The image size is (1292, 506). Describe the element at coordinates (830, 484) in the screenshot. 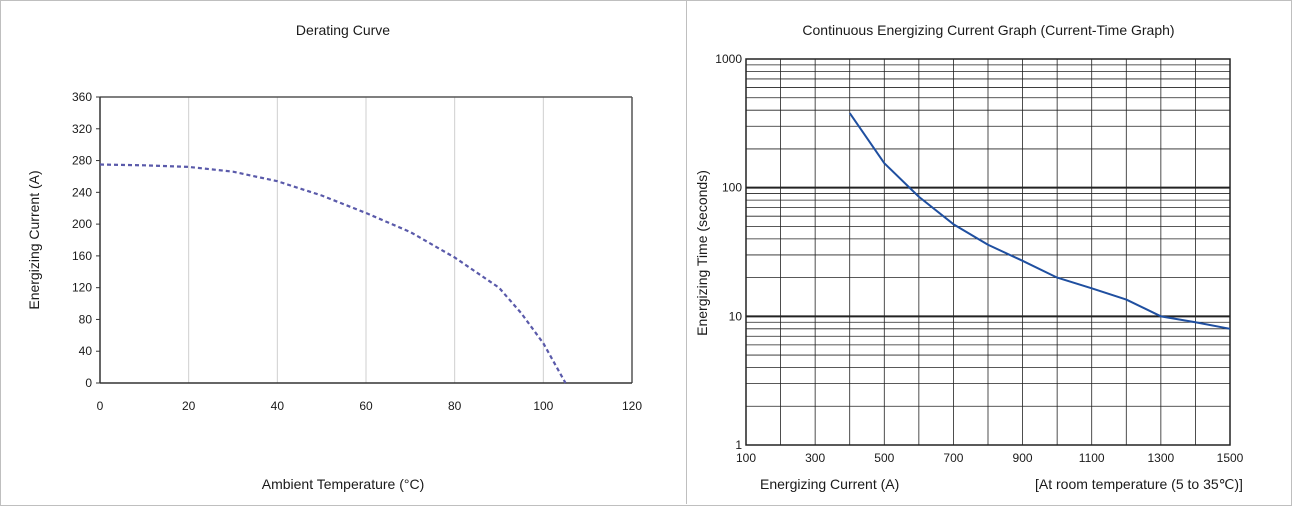

I see `current-time-x-axis-label: Energizing Current (A)` at that location.